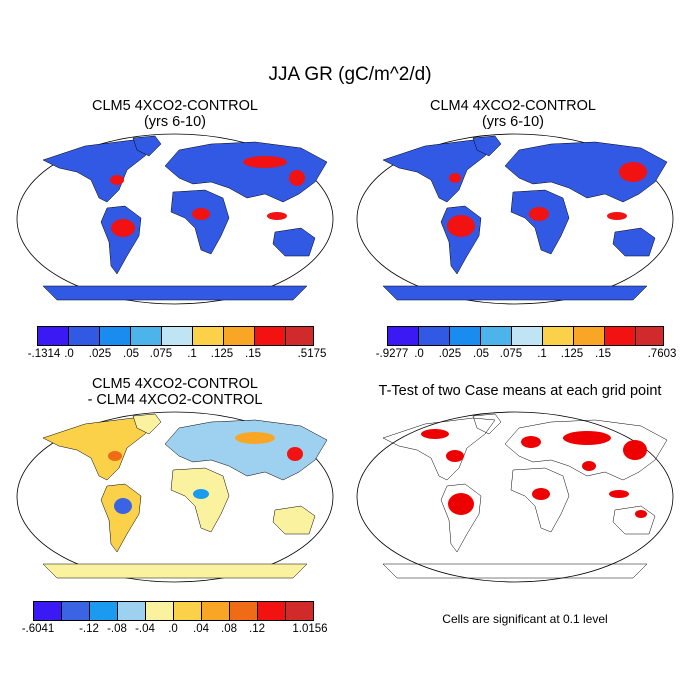 This screenshot has width=700, height=700. Describe the element at coordinates (121, 518) in the screenshot. I see `south-america` at that location.